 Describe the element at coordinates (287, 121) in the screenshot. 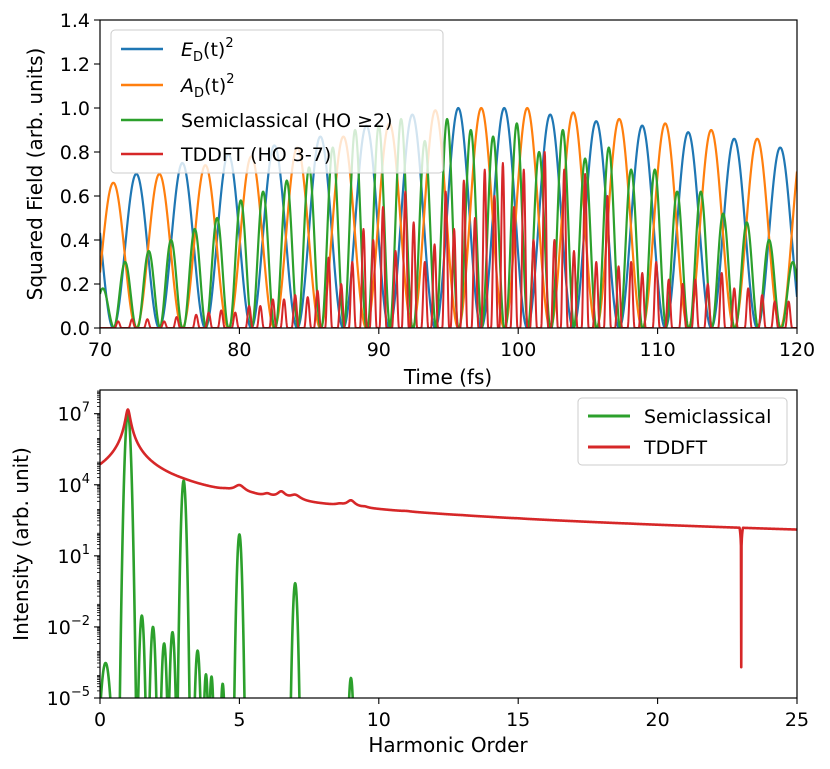

I see `legend-semiclassical-label: Semiclassical (HO ≥2)` at that location.